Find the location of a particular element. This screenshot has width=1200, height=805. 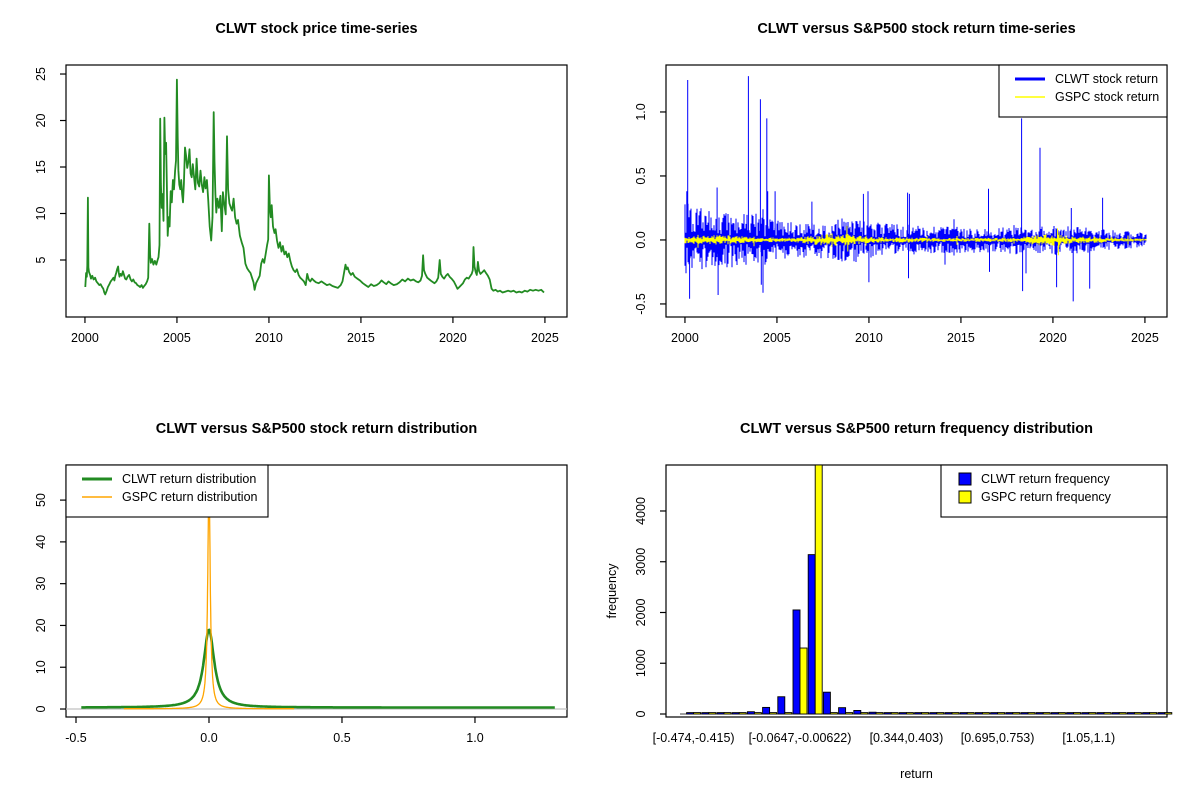

y-tick-label: 1000 is located at coordinates (641, 663).